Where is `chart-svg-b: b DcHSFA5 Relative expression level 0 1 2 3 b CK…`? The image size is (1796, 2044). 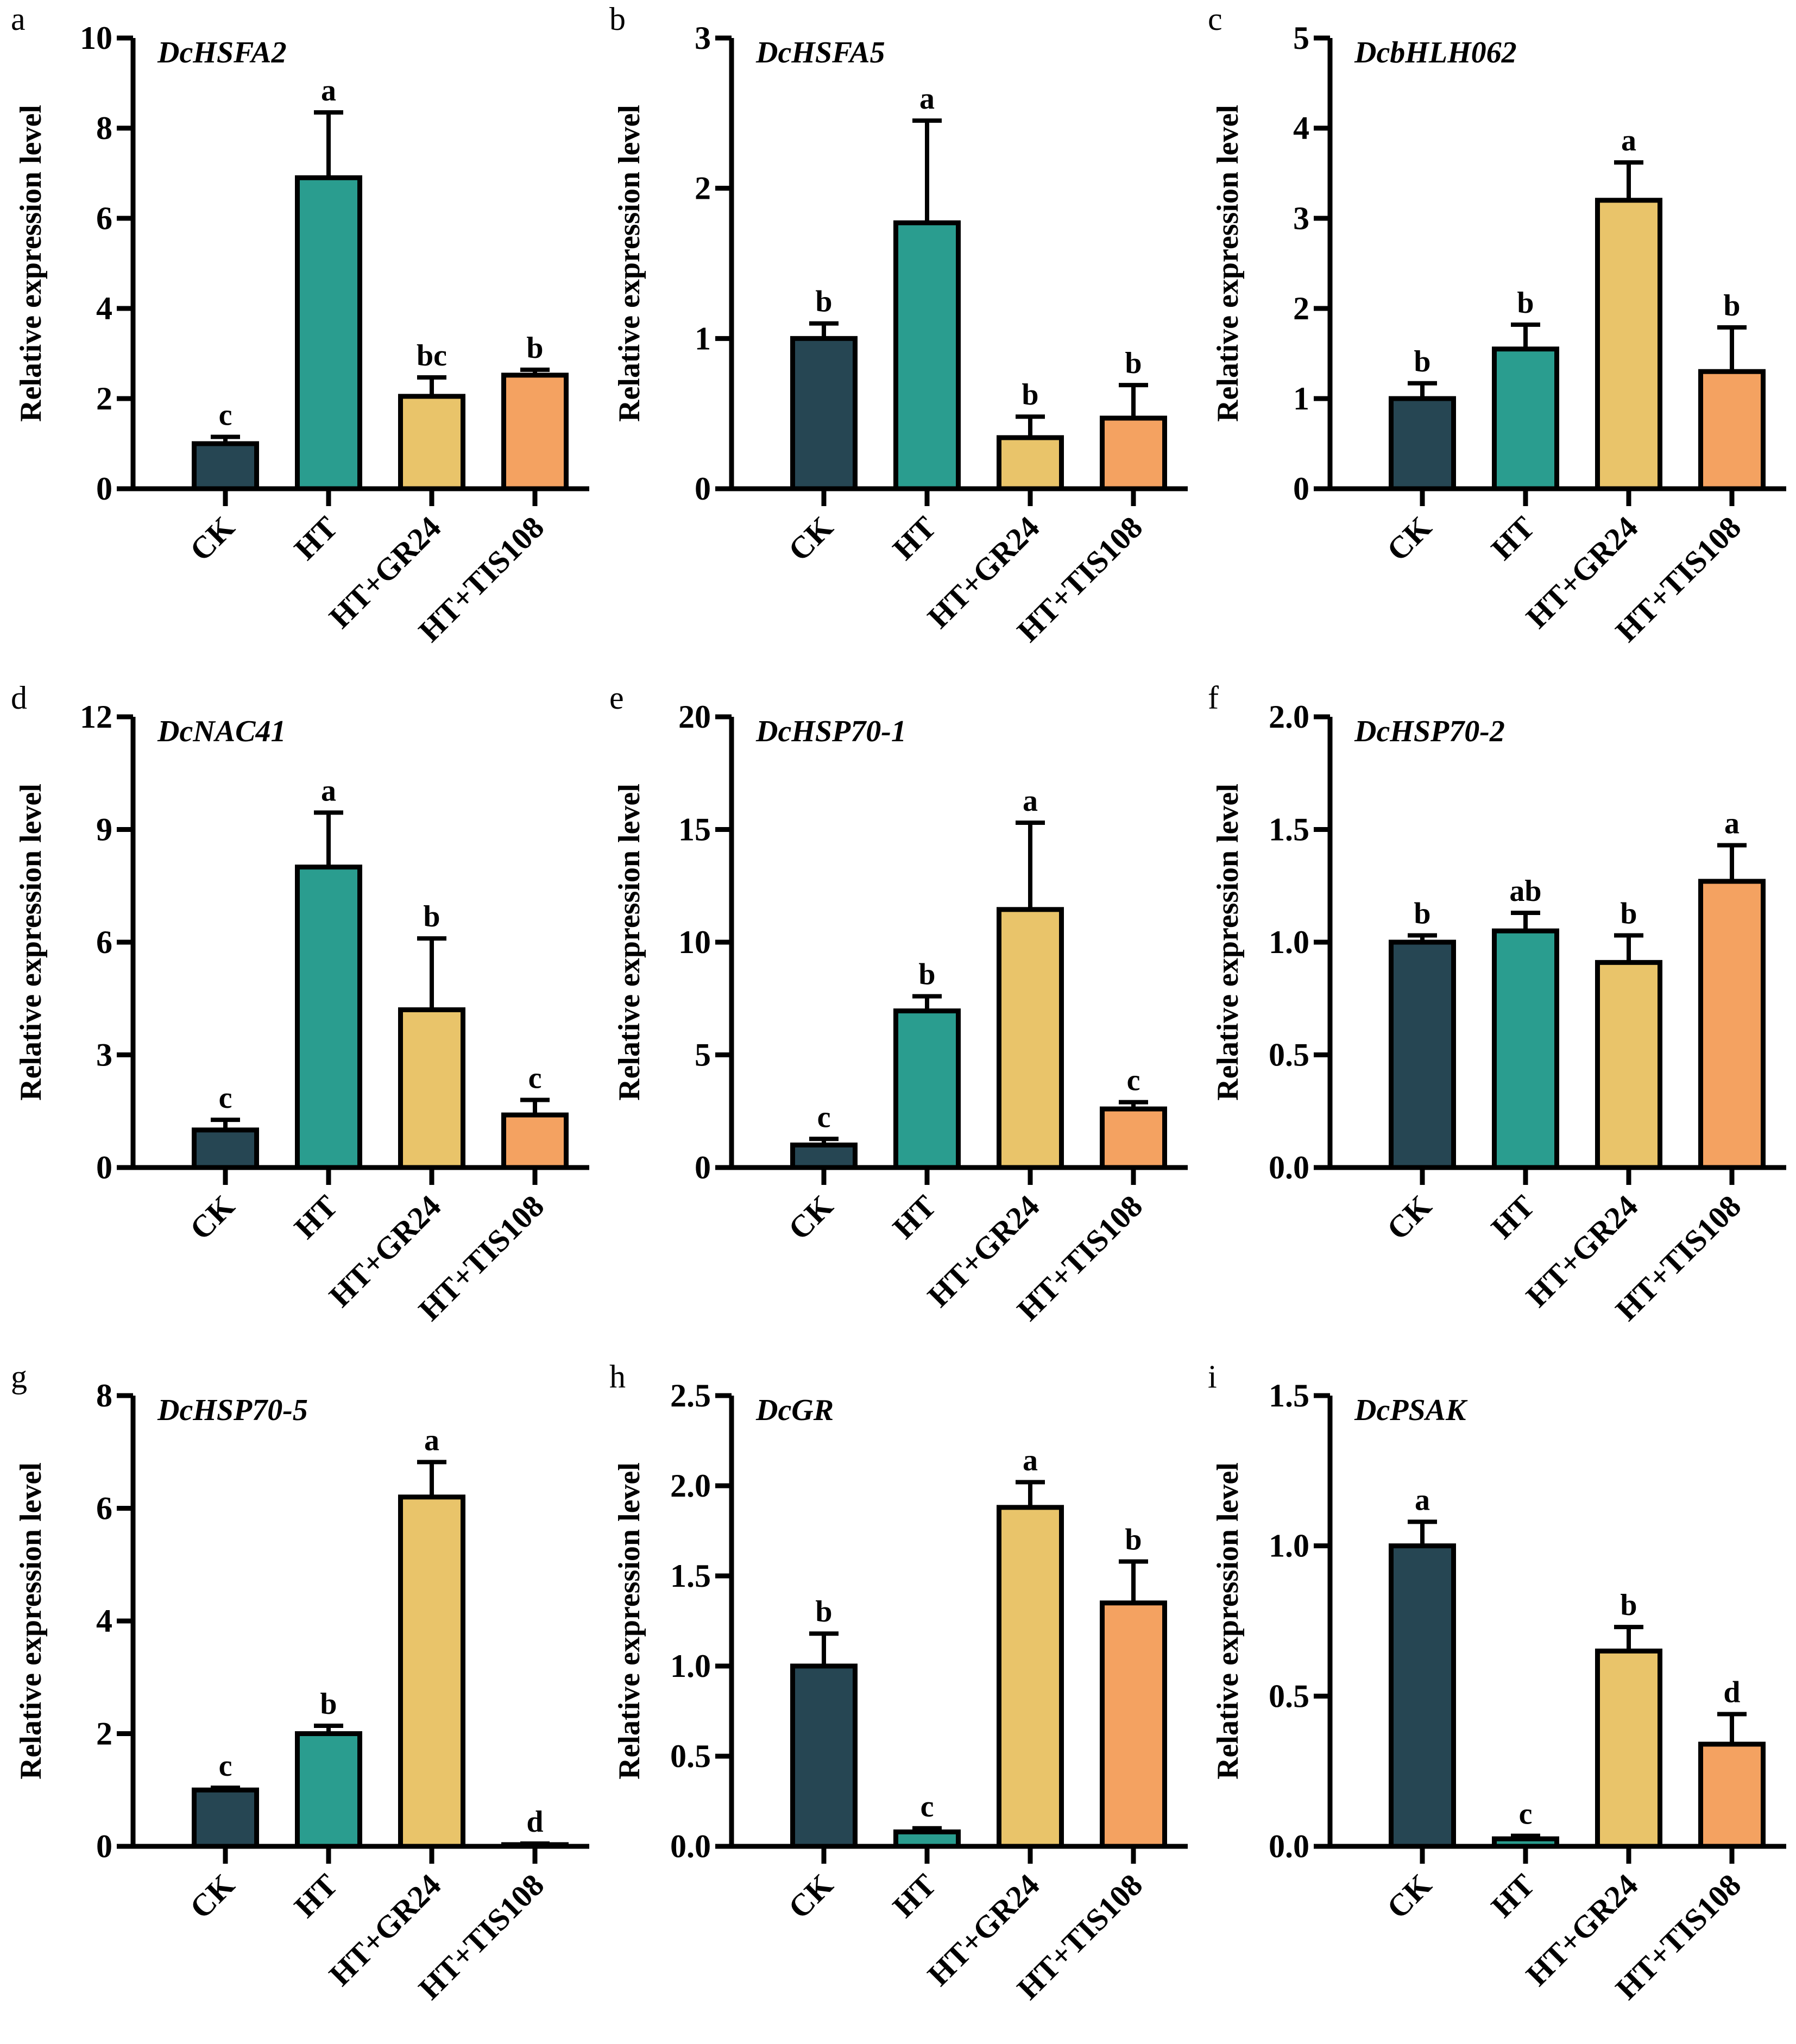 chart-svg-b: b DcHSFA5 Relative expression level 0 1 2 3 b CK… is located at coordinates (898, 324).